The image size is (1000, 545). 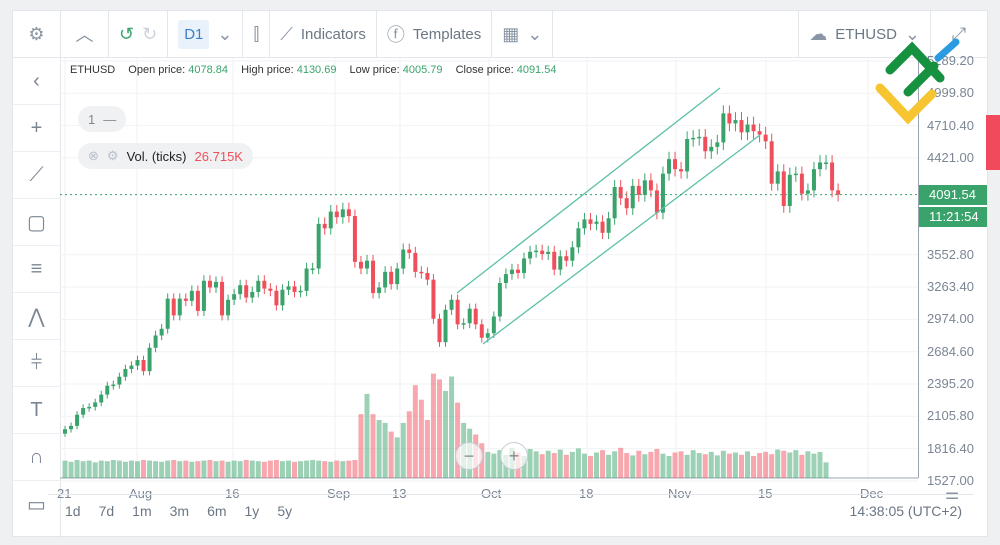 I want to click on zoom-out-button: −, so click(x=469, y=456).